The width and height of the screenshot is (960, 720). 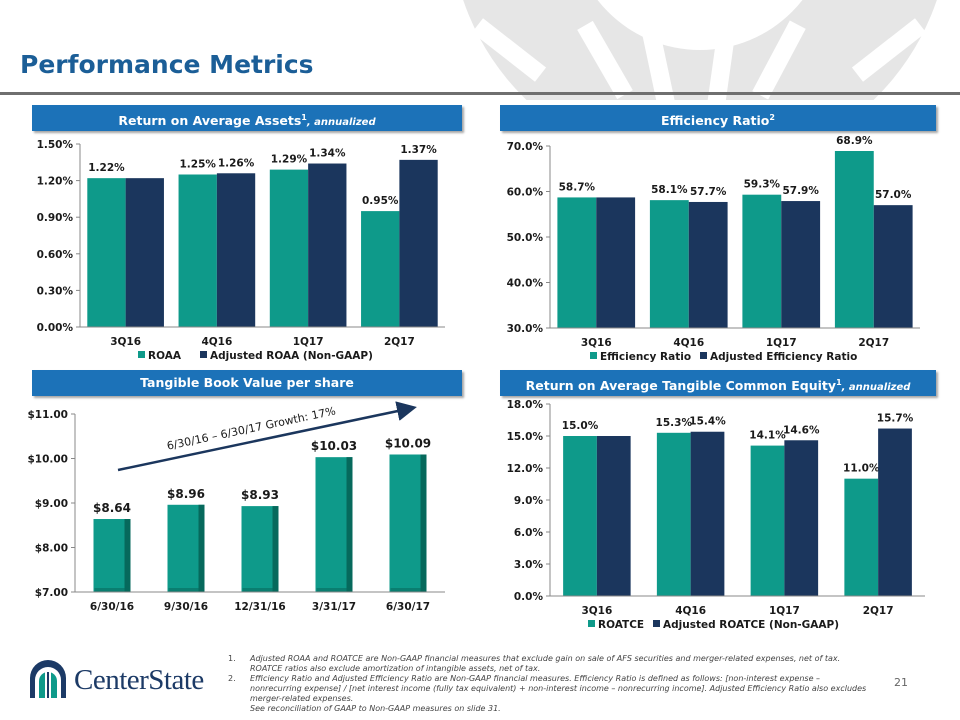 What do you see at coordinates (55, 328) in the screenshot?
I see `roaa-ytick-label: 0.00%` at bounding box center [55, 328].